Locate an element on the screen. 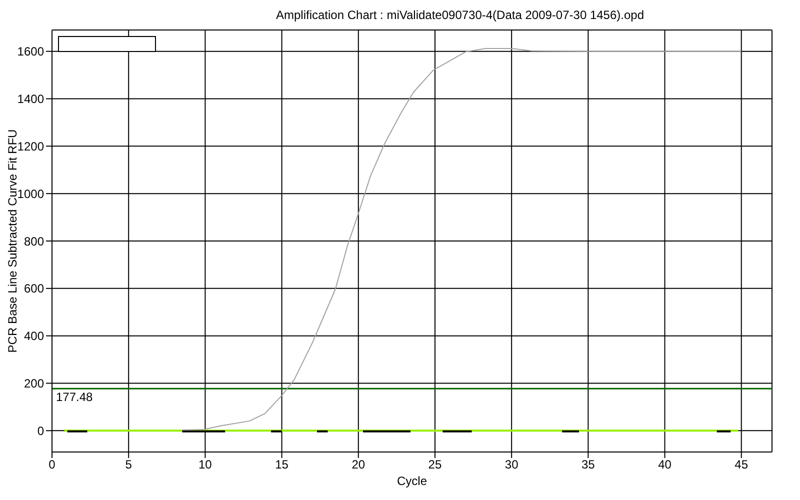  ref-line-label: 177.48 is located at coordinates (75, 397).